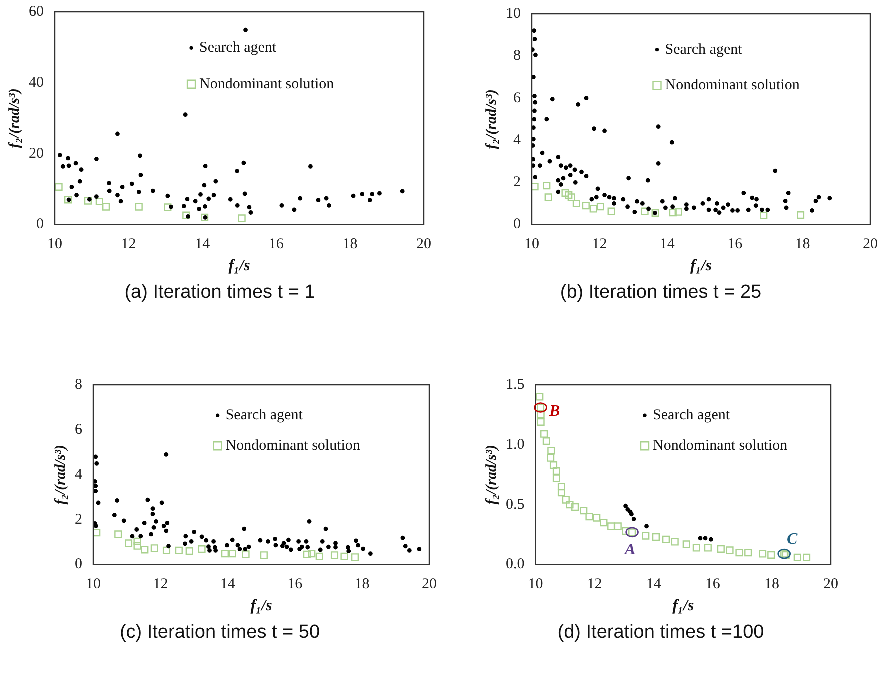 The image size is (881, 679). What do you see at coordinates (36, 154) in the screenshot?
I see `y-tick-label: 20` at bounding box center [36, 154].